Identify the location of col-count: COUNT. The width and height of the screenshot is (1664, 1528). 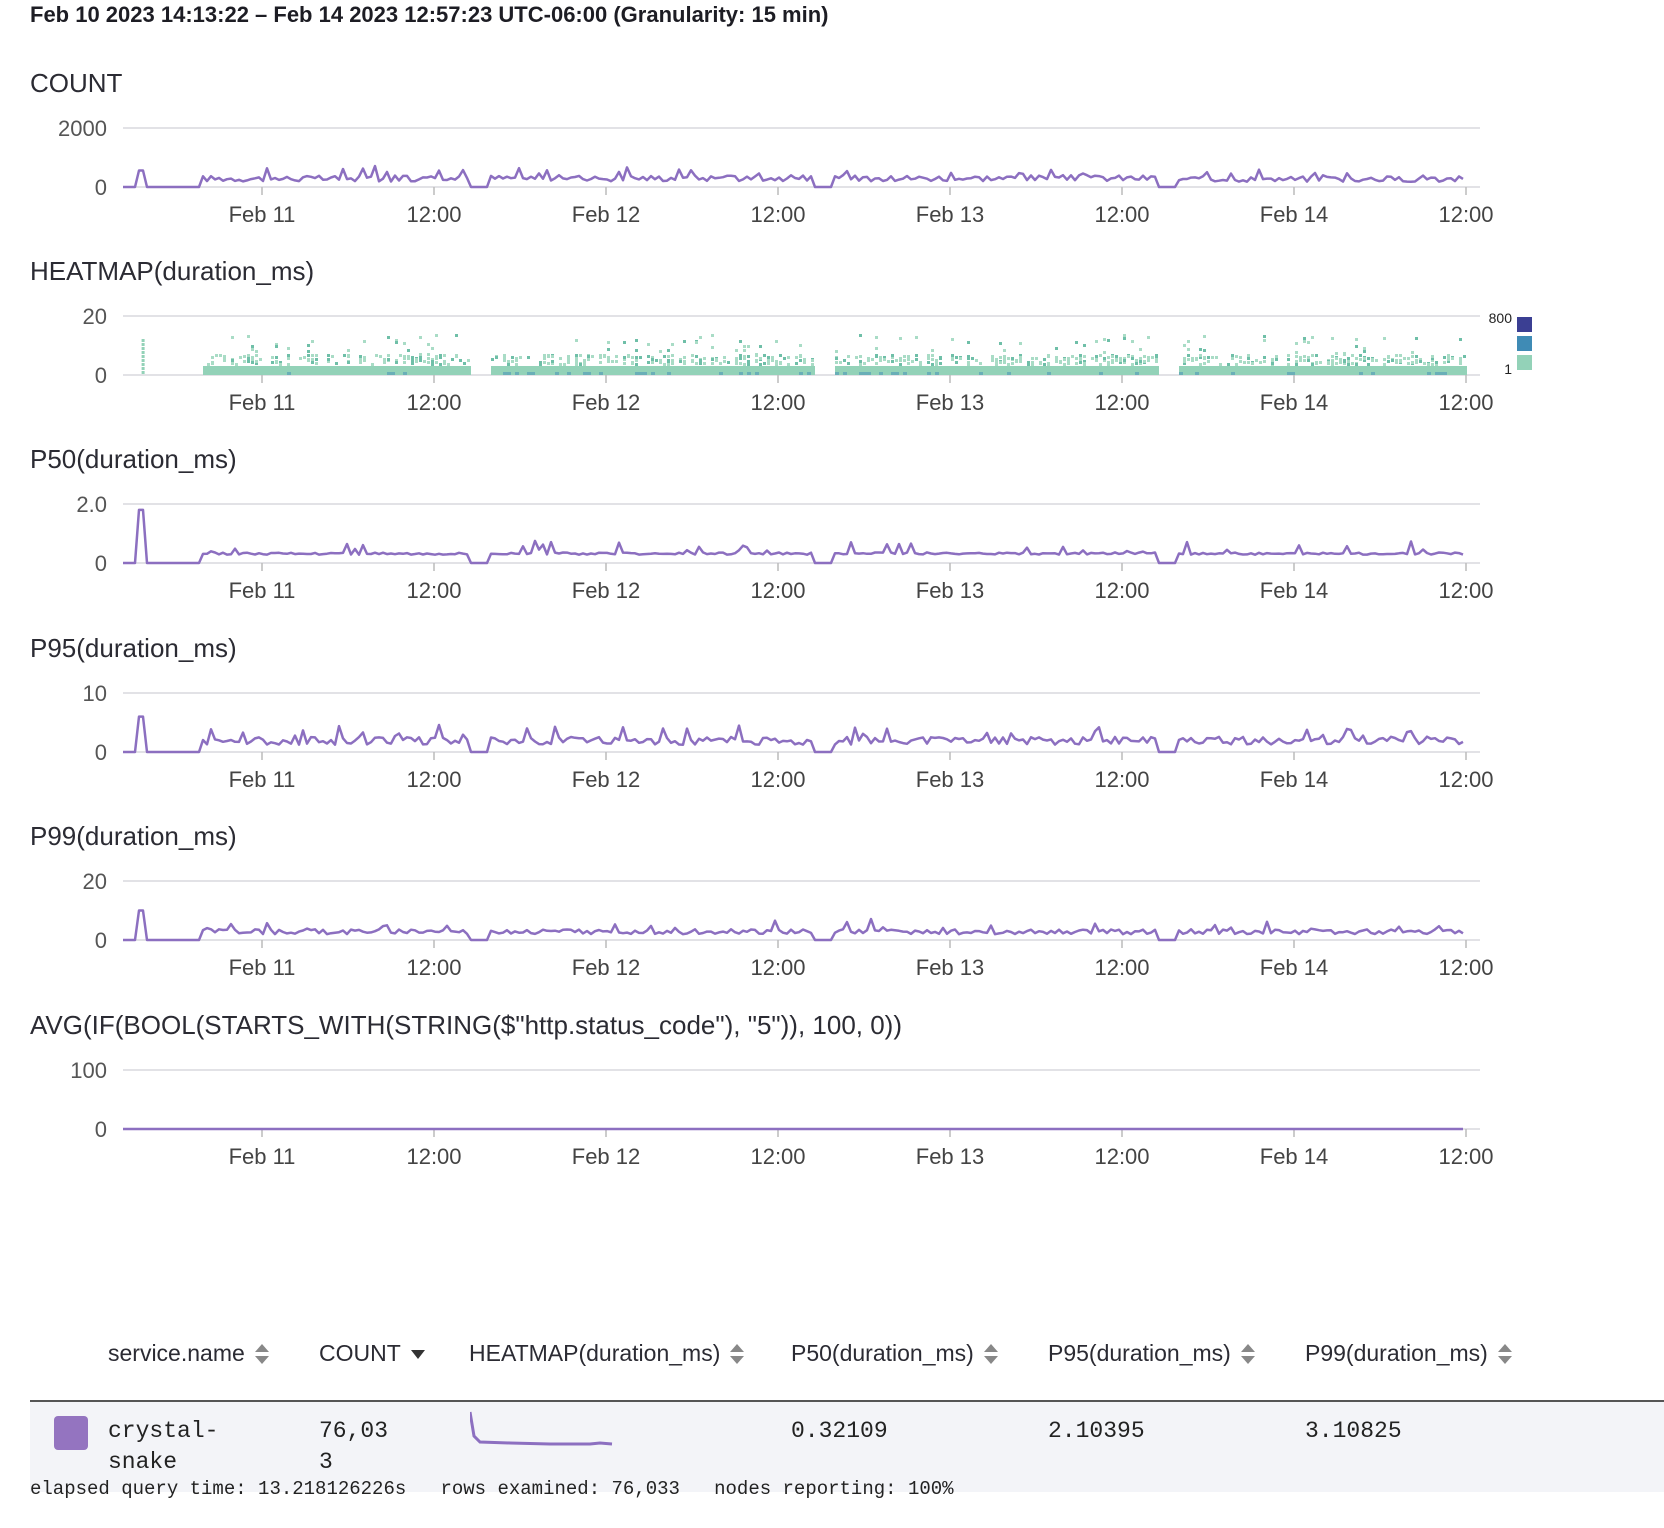
(373, 1353).